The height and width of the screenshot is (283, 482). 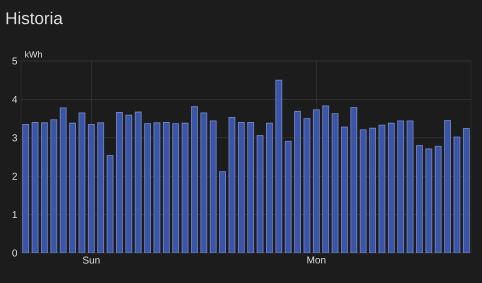 What do you see at coordinates (15, 61) in the screenshot?
I see `y-tick-label: 5` at bounding box center [15, 61].